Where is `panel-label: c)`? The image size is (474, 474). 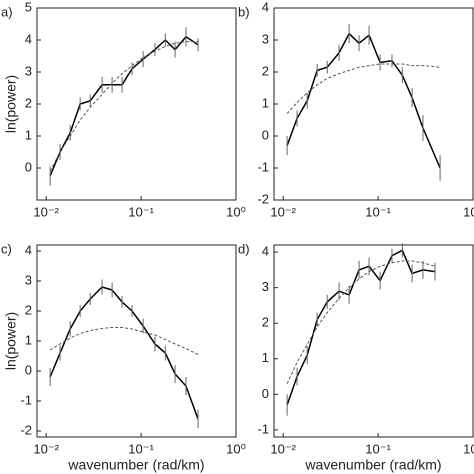
panel-label: c) is located at coordinates (6, 248).